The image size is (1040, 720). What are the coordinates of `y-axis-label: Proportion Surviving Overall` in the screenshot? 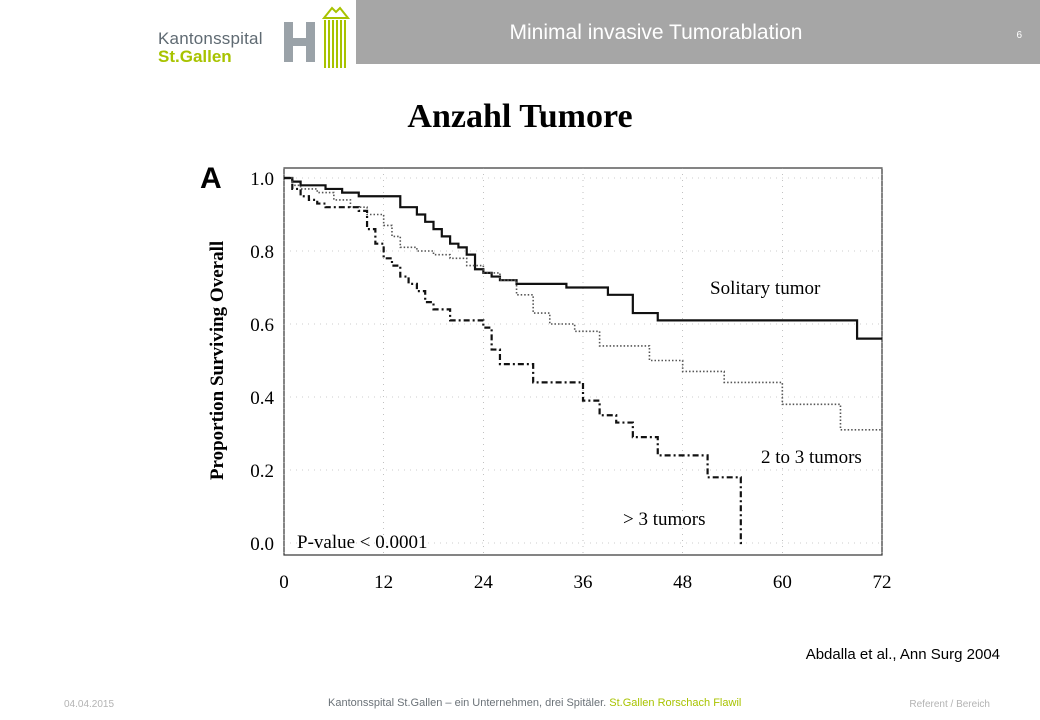 It's located at (217, 360).